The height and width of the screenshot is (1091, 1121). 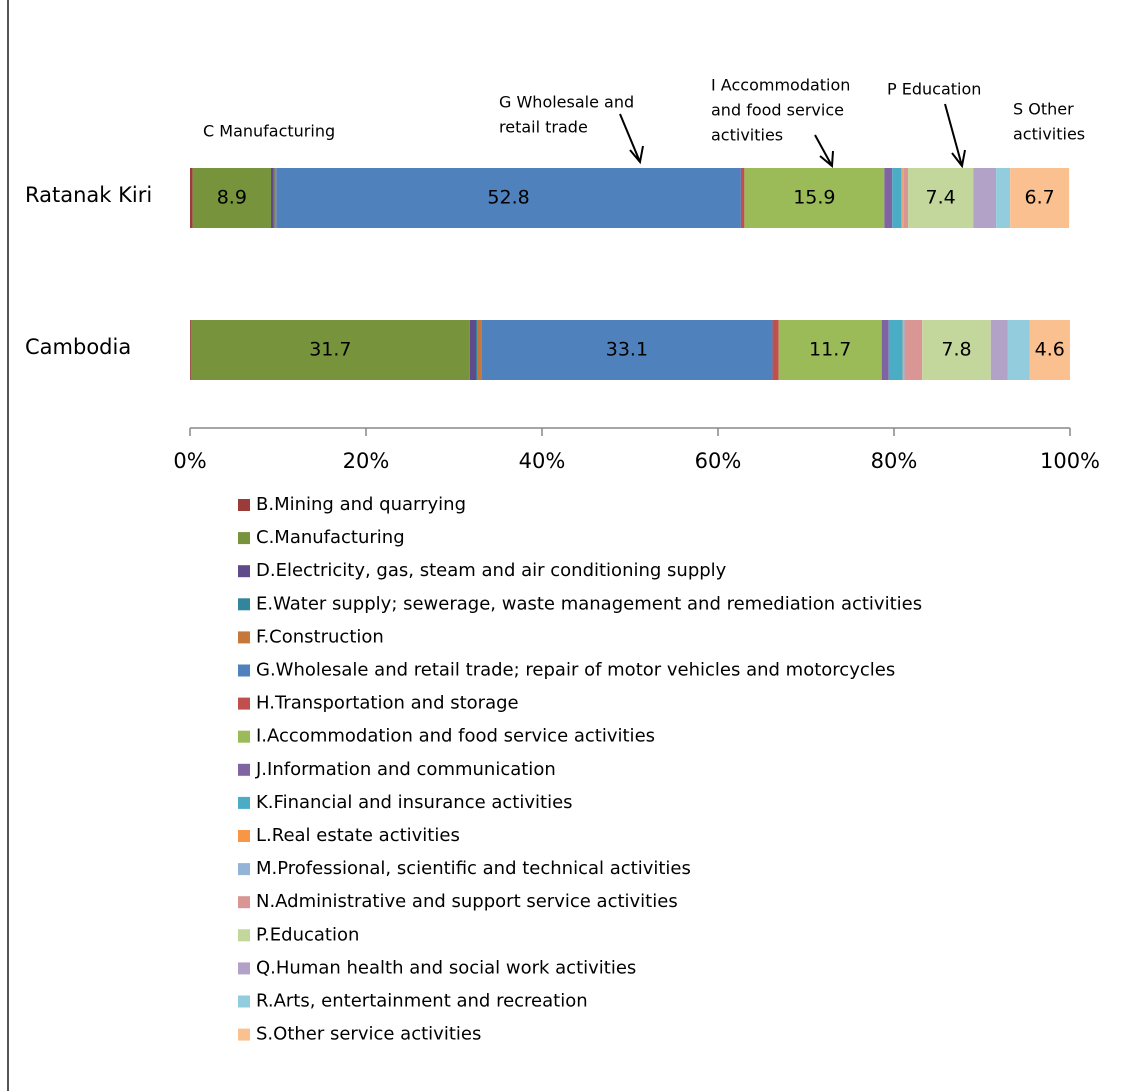 What do you see at coordinates (934, 89) in the screenshot?
I see `annotation: P Education` at bounding box center [934, 89].